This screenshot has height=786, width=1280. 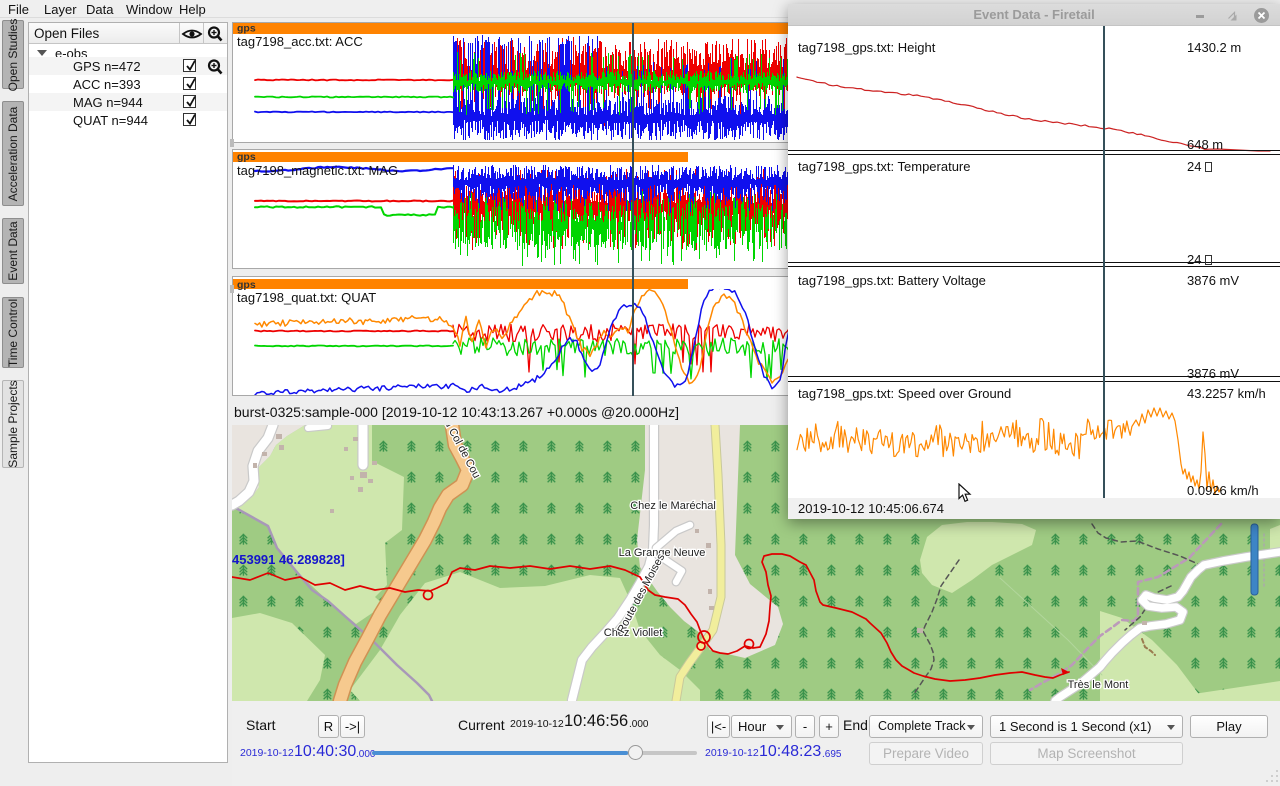 I want to click on svg-text: 453991 46.289828], so click(x=288, y=559).